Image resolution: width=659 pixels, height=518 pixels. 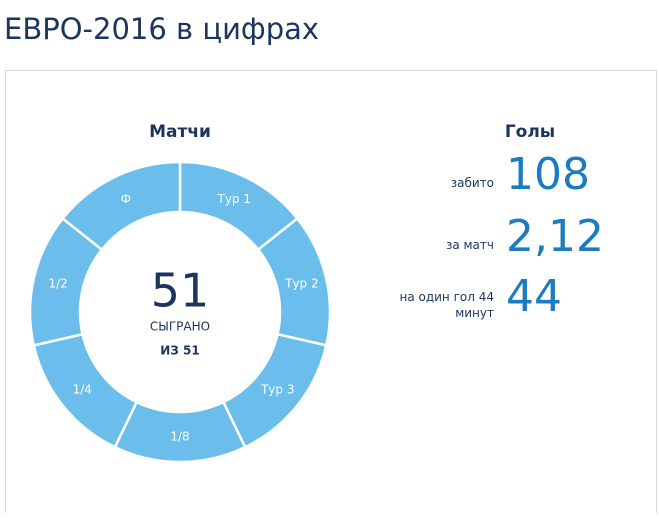 I want to click on stat-row: забито 108, so click(x=519, y=180).